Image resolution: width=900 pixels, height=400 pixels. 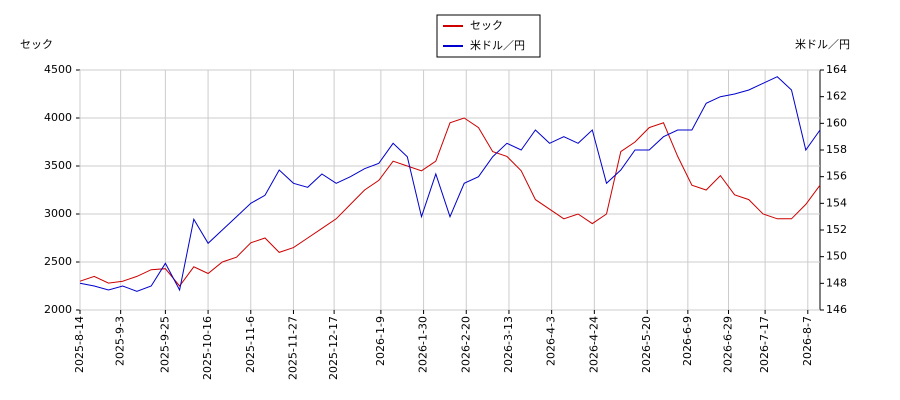 I want to click on x-tick-label: 2025-9-25, so click(x=164, y=344).